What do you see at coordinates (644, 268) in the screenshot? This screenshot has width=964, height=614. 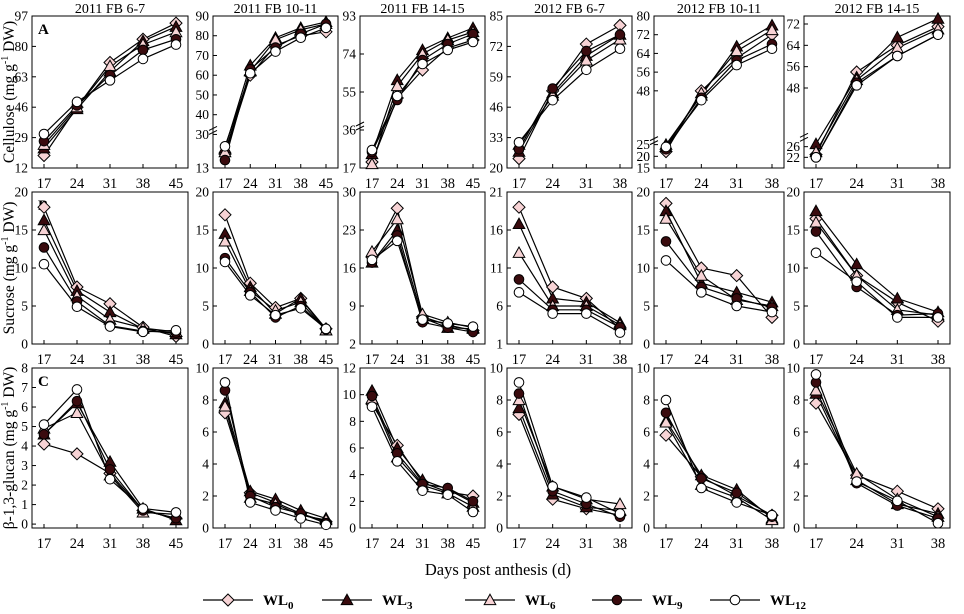 I see `y-tick-label: 10` at bounding box center [644, 268].